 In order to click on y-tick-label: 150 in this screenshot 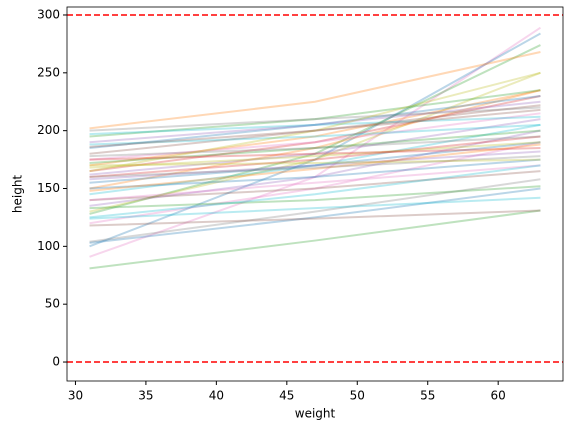, I will do `click(48, 188)`.